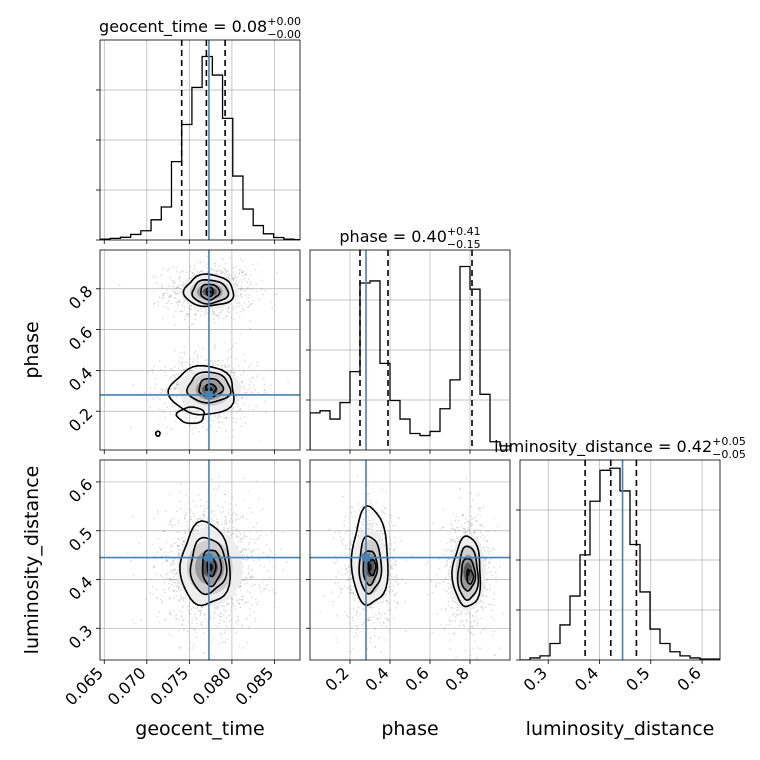  I want to click on title-luminosity_distance-lower: −0.05, so click(729, 454).